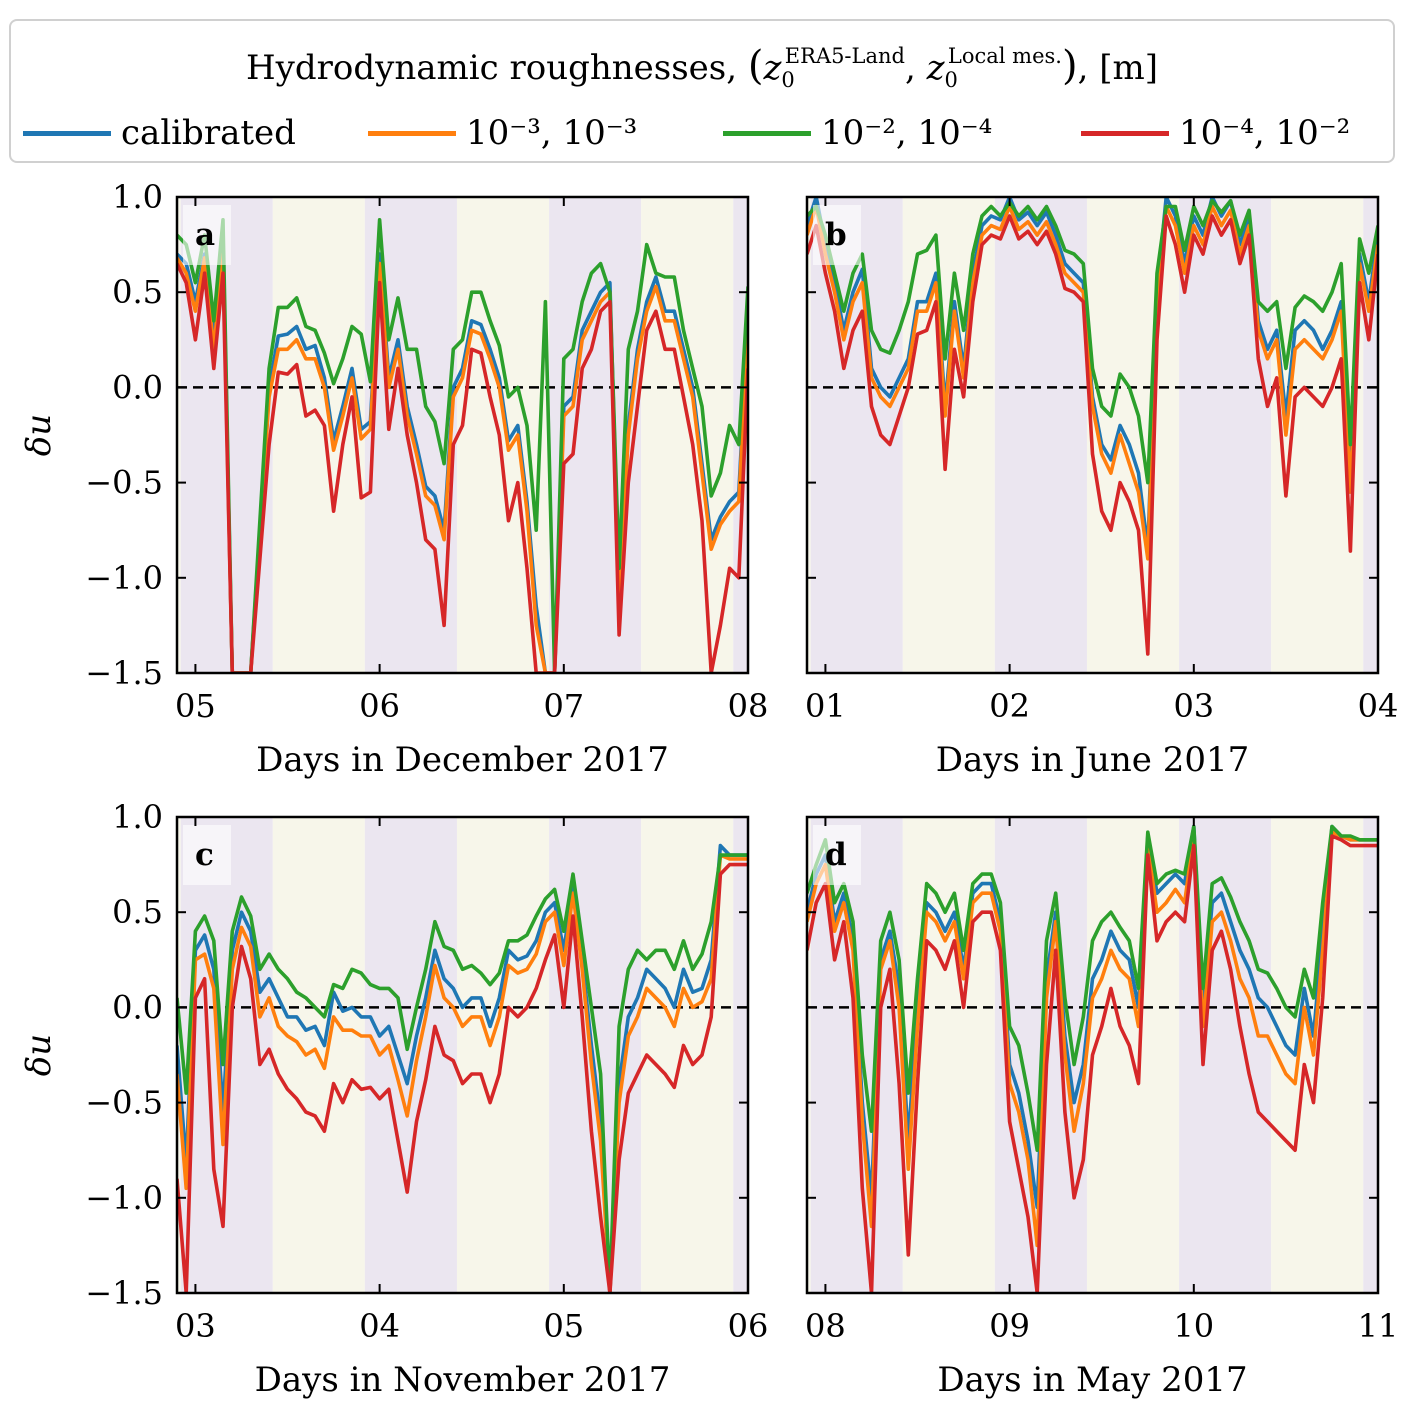  I want to click on x-tick-label: 10, so click(1193, 1326).